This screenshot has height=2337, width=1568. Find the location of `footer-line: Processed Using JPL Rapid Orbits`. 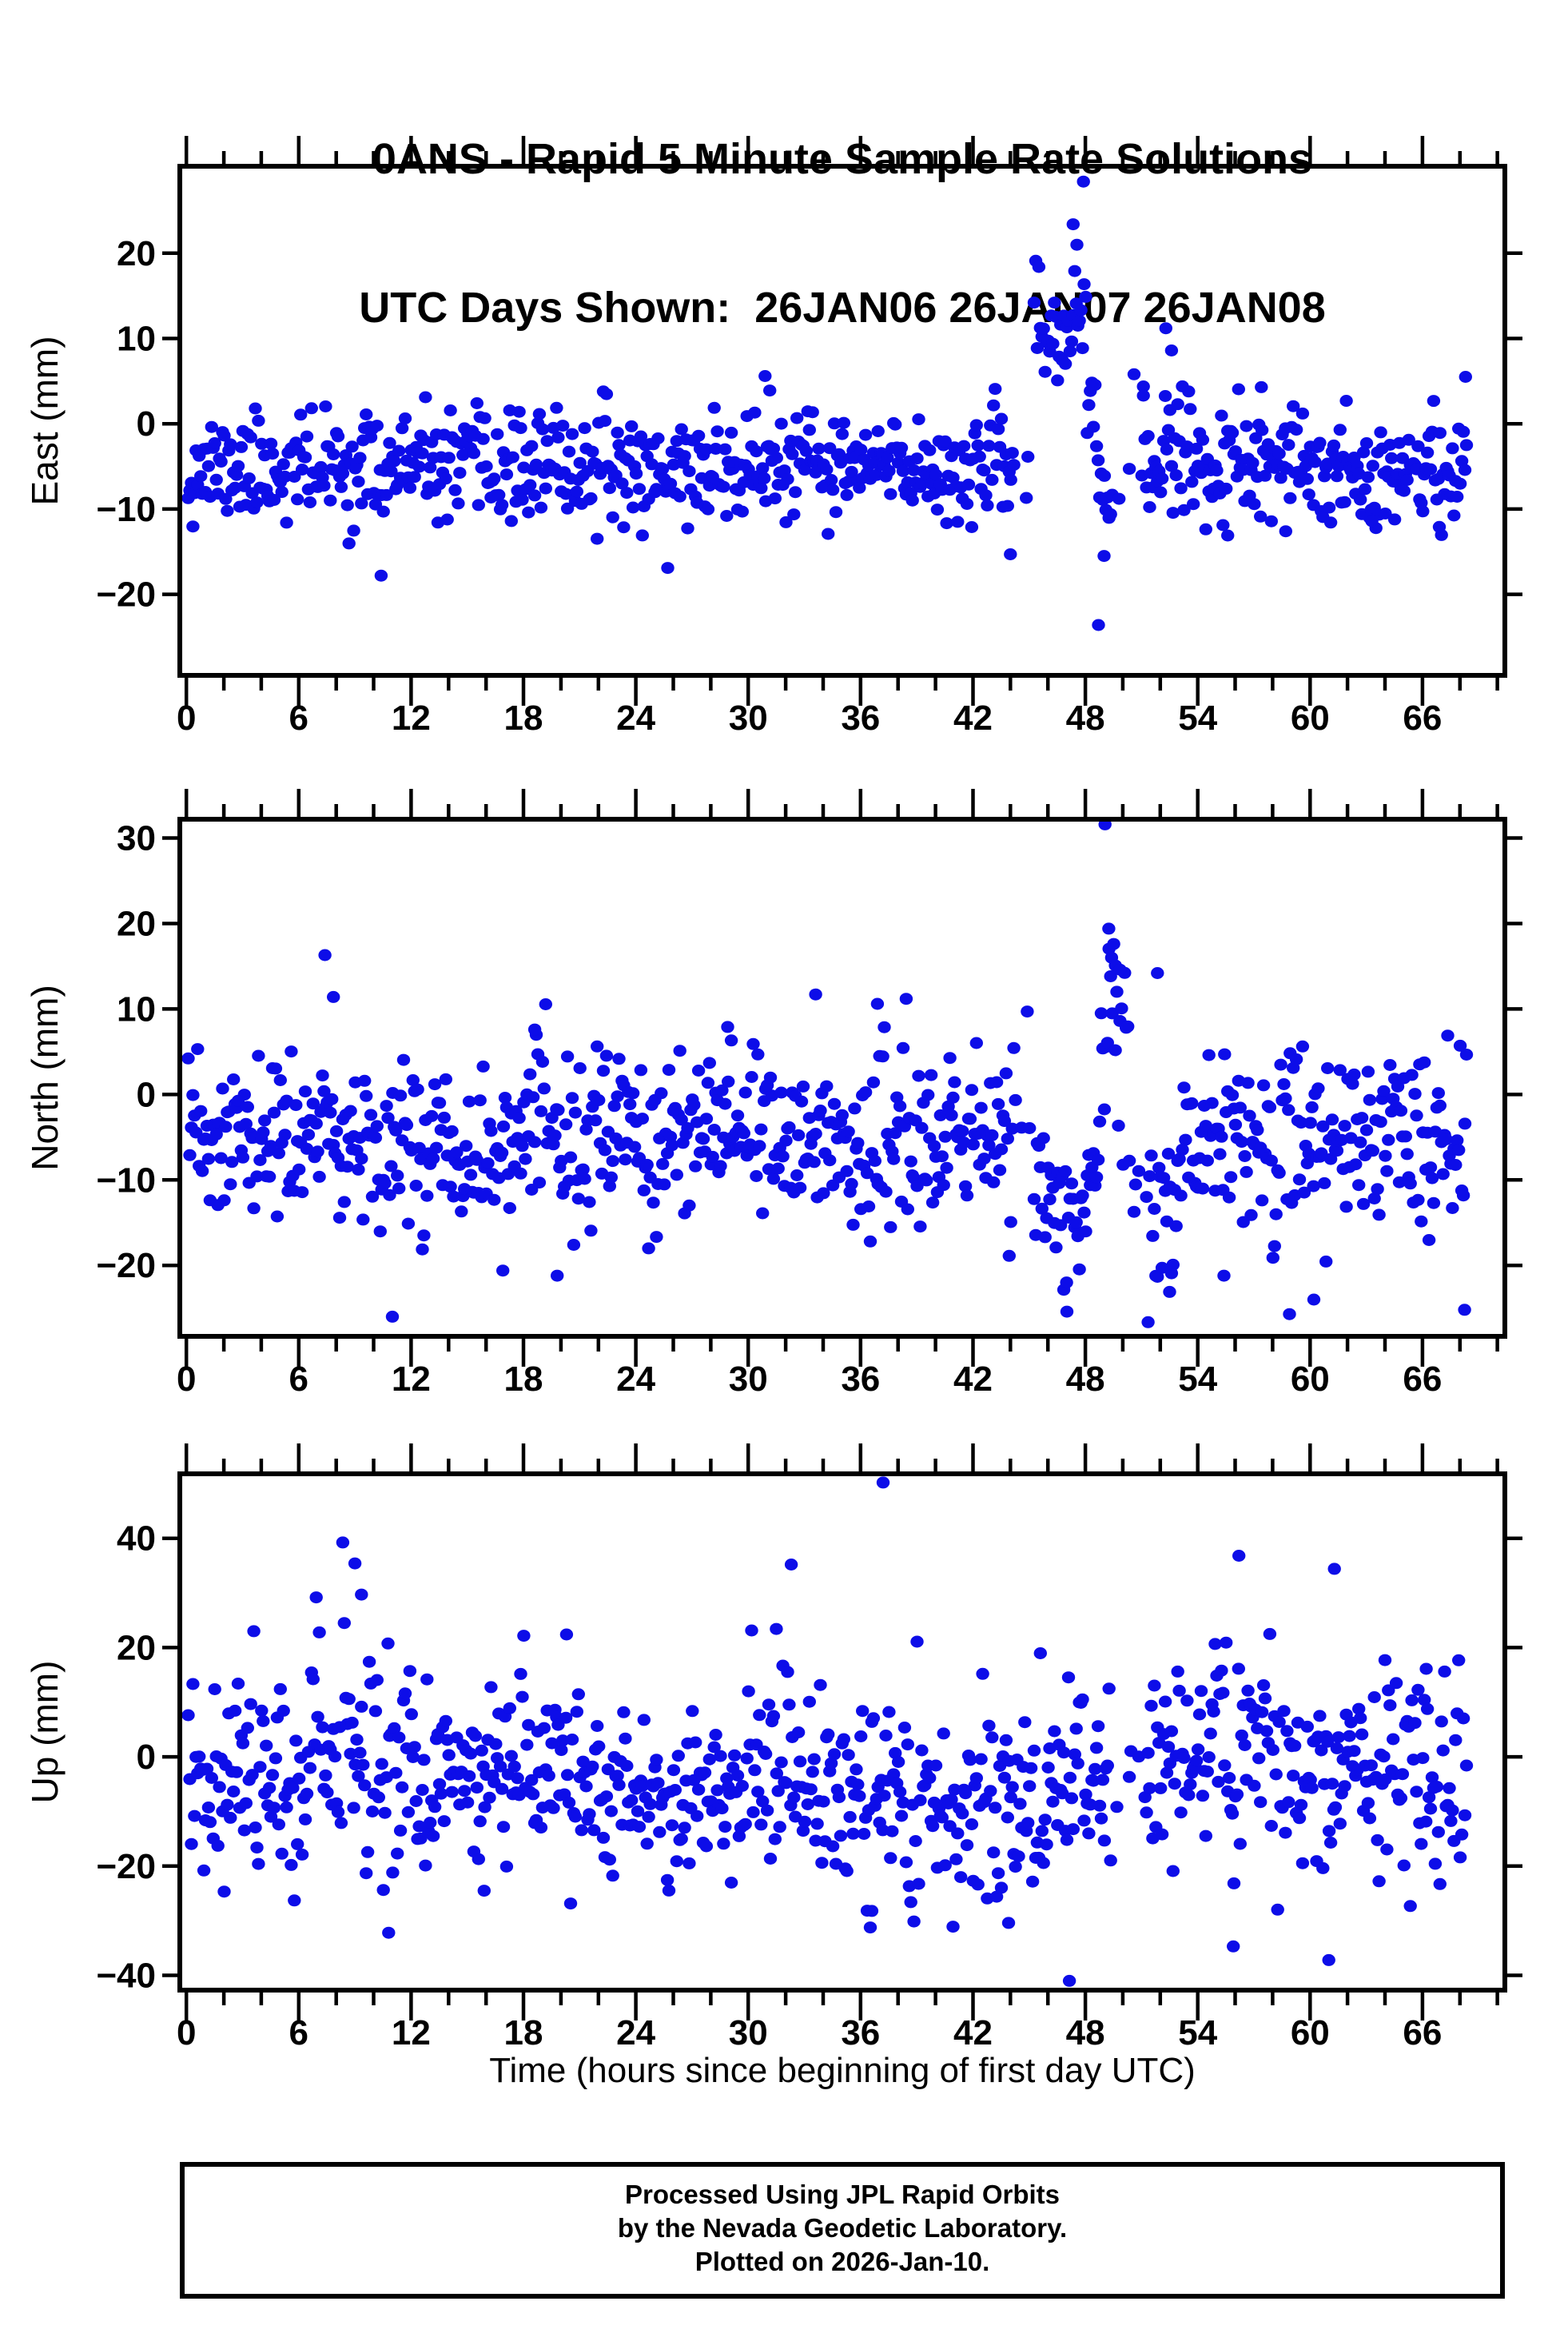

footer-line: Processed Using JPL Rapid Orbits is located at coordinates (842, 2195).